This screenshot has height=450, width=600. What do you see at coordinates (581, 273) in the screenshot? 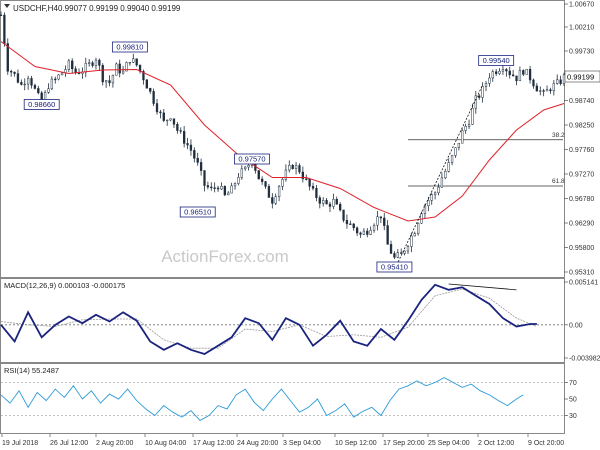
I see `price-tick-label: 0.95310` at bounding box center [581, 273].